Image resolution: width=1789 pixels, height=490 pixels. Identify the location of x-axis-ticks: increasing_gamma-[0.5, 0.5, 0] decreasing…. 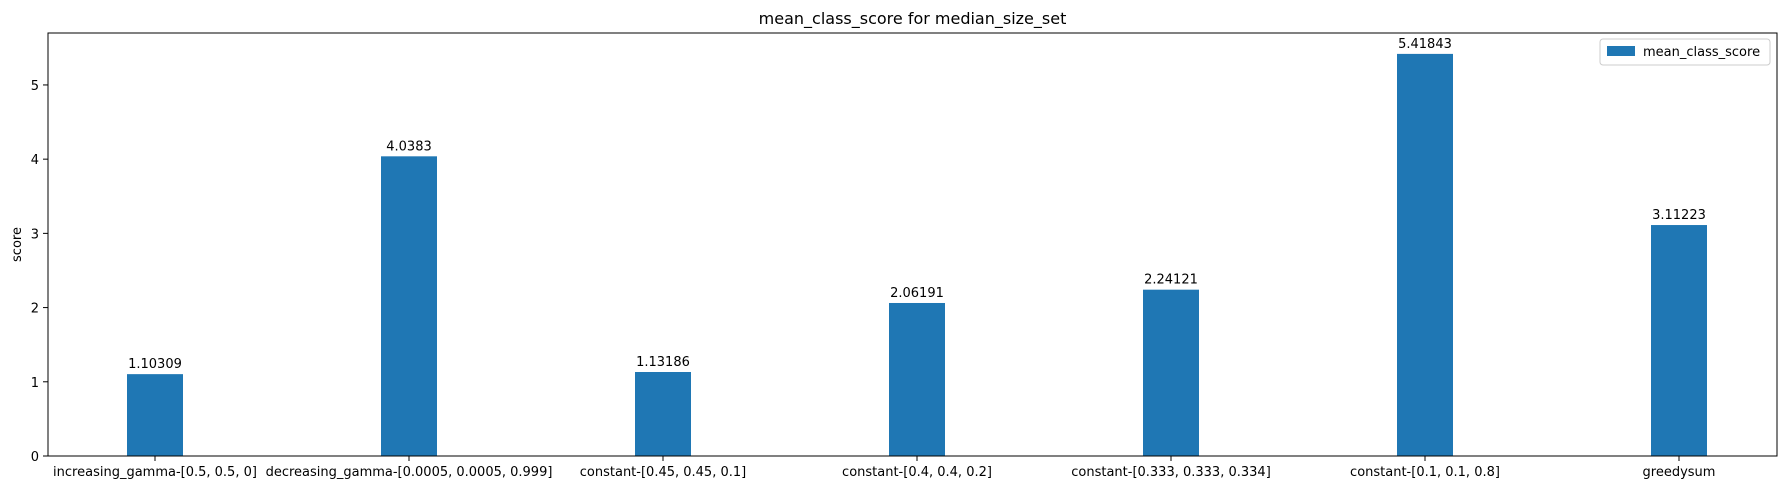
(884, 468).